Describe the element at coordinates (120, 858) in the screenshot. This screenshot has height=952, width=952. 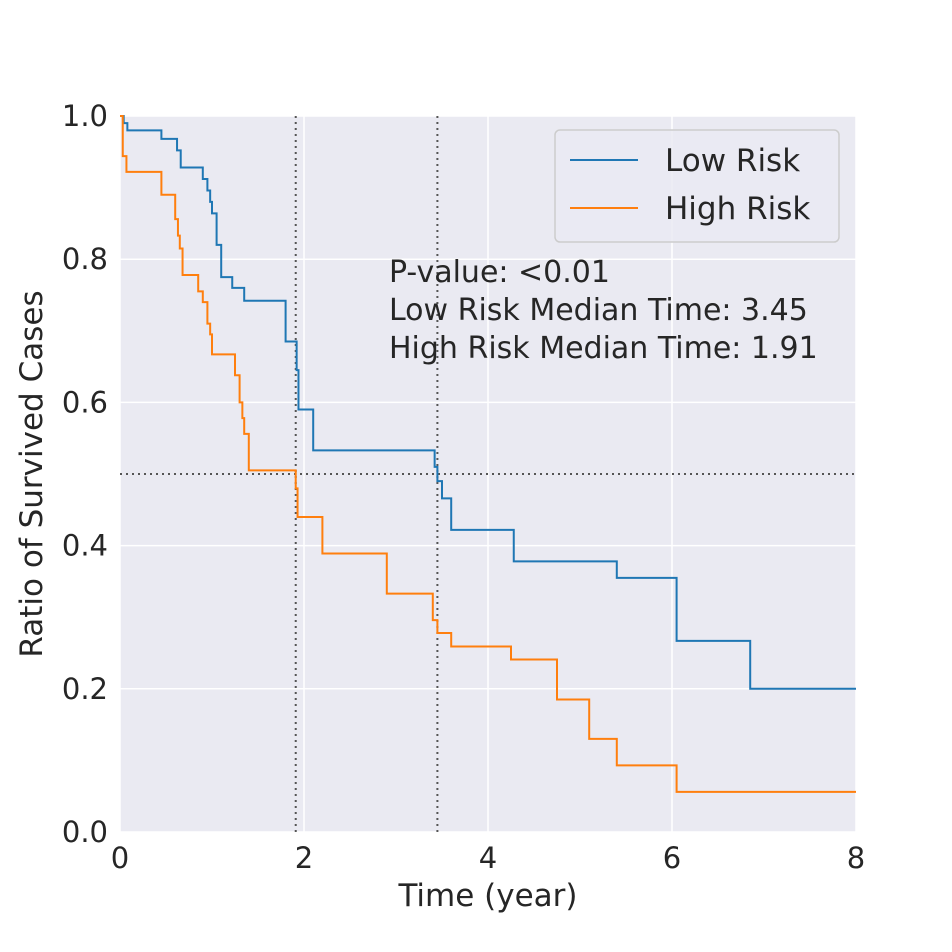
I see `x-tick-label: 0` at that location.